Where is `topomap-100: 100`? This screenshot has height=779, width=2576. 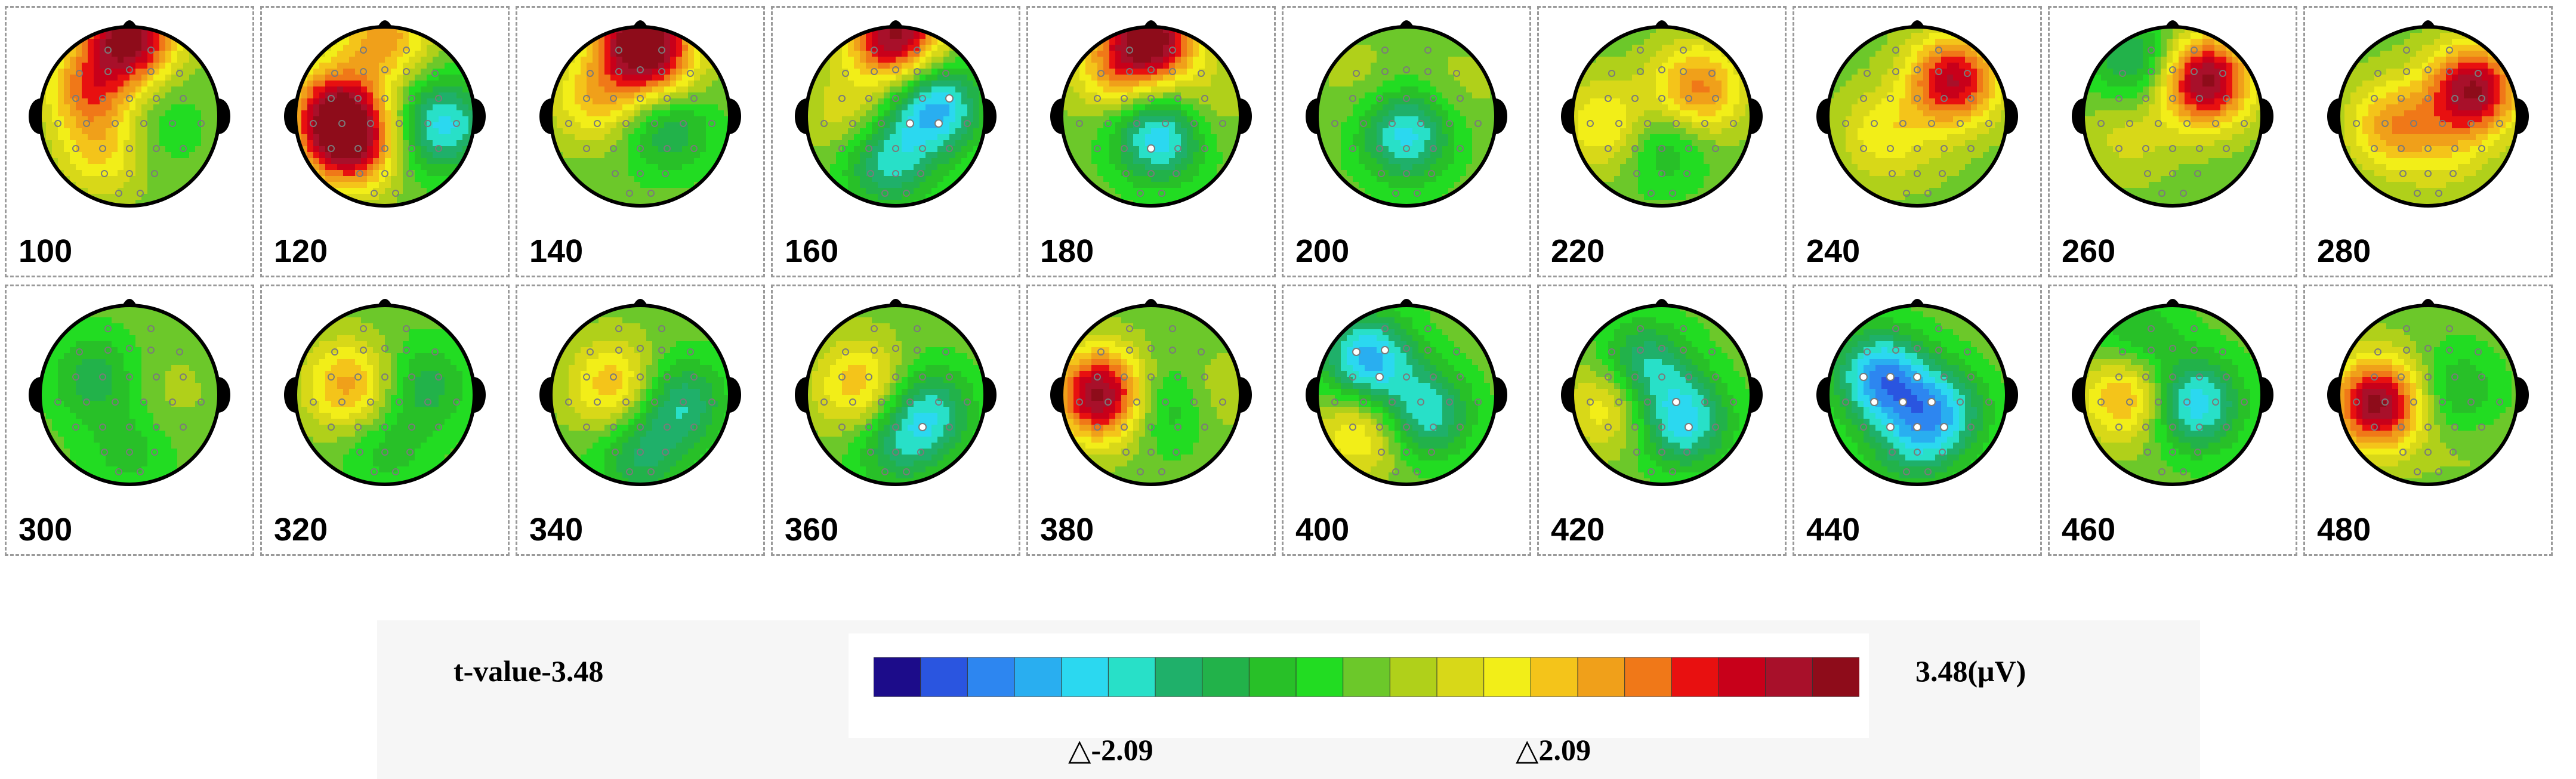
topomap-100: 100 is located at coordinates (129, 142).